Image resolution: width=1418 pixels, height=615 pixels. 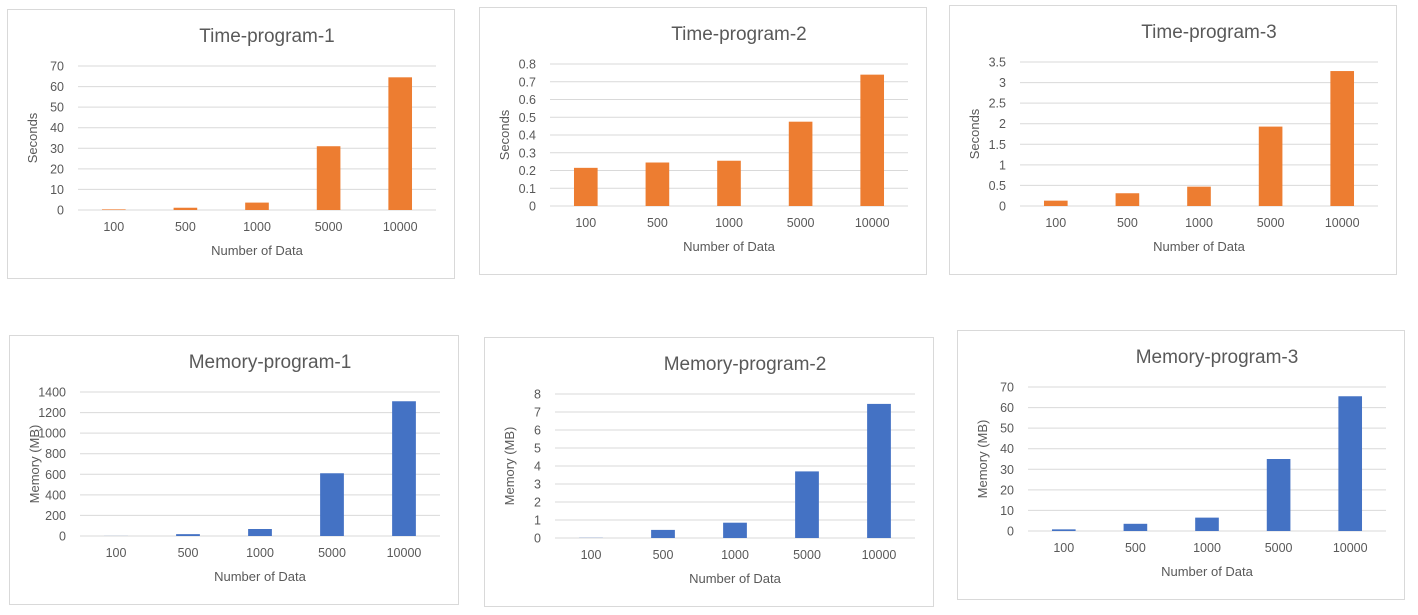 What do you see at coordinates (55, 454) in the screenshot?
I see `y-tick-label: 800` at bounding box center [55, 454].